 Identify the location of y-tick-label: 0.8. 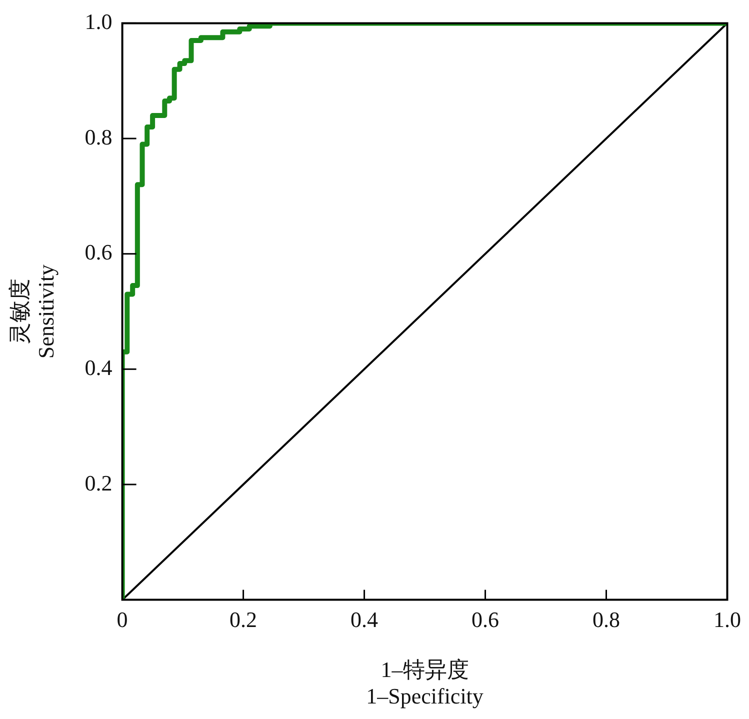
(98, 137).